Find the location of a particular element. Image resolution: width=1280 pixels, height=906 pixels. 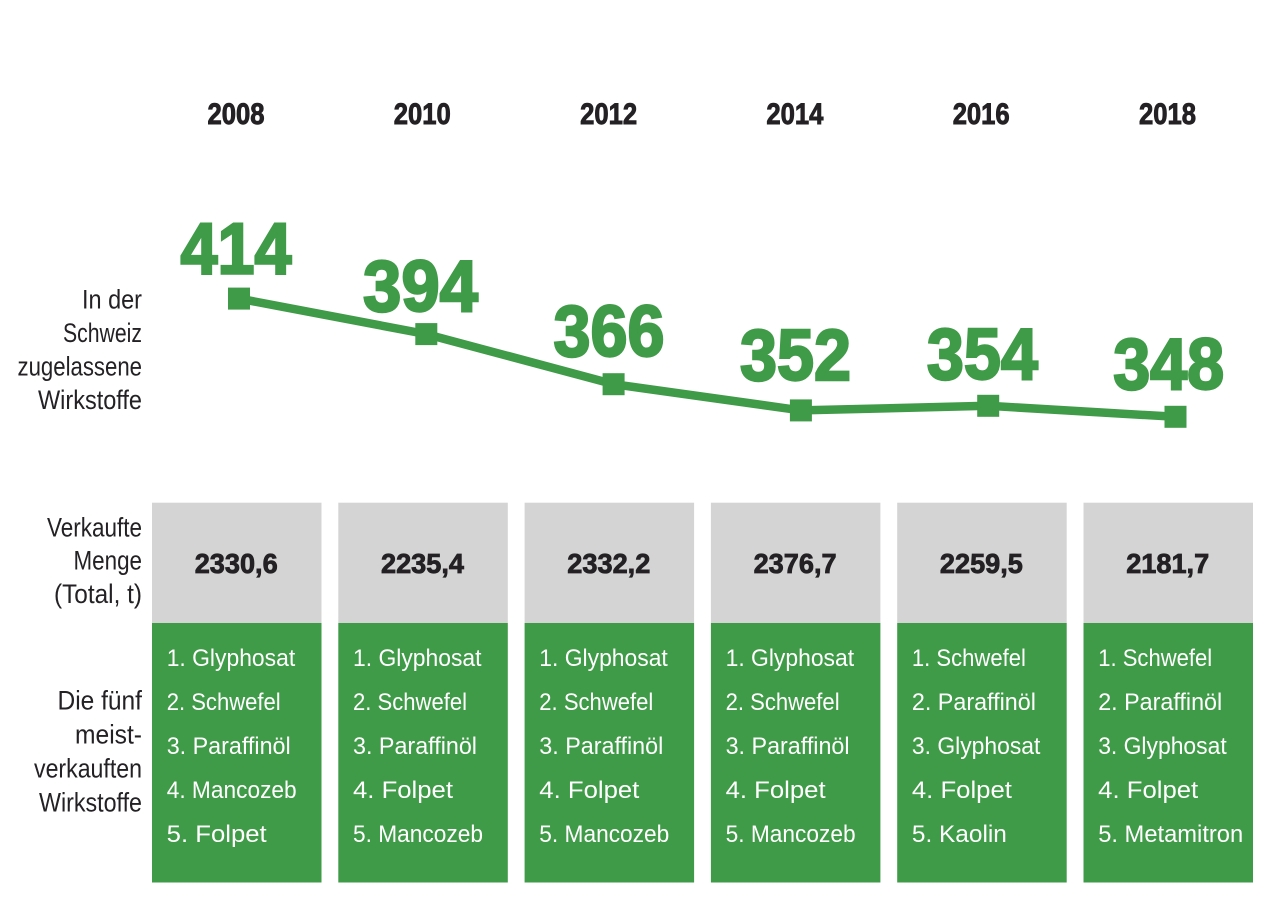

svg-text: 2014 is located at coordinates (794, 114).